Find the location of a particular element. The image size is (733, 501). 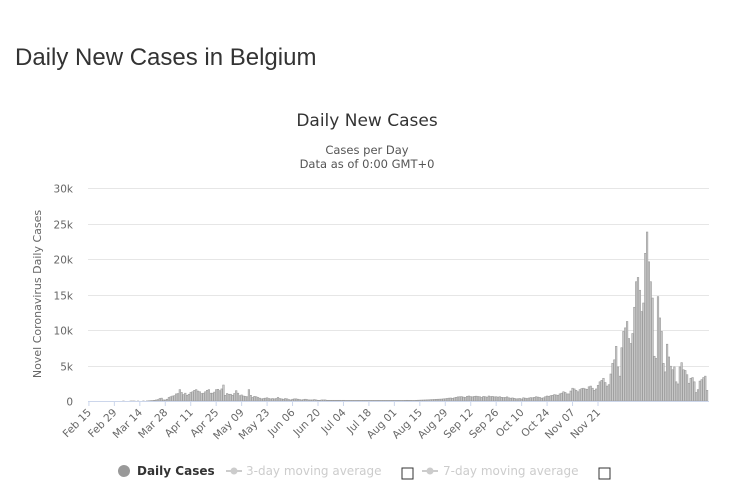

legend-item-3-day-moving-average: 3-day moving average is located at coordinates (320, 472).